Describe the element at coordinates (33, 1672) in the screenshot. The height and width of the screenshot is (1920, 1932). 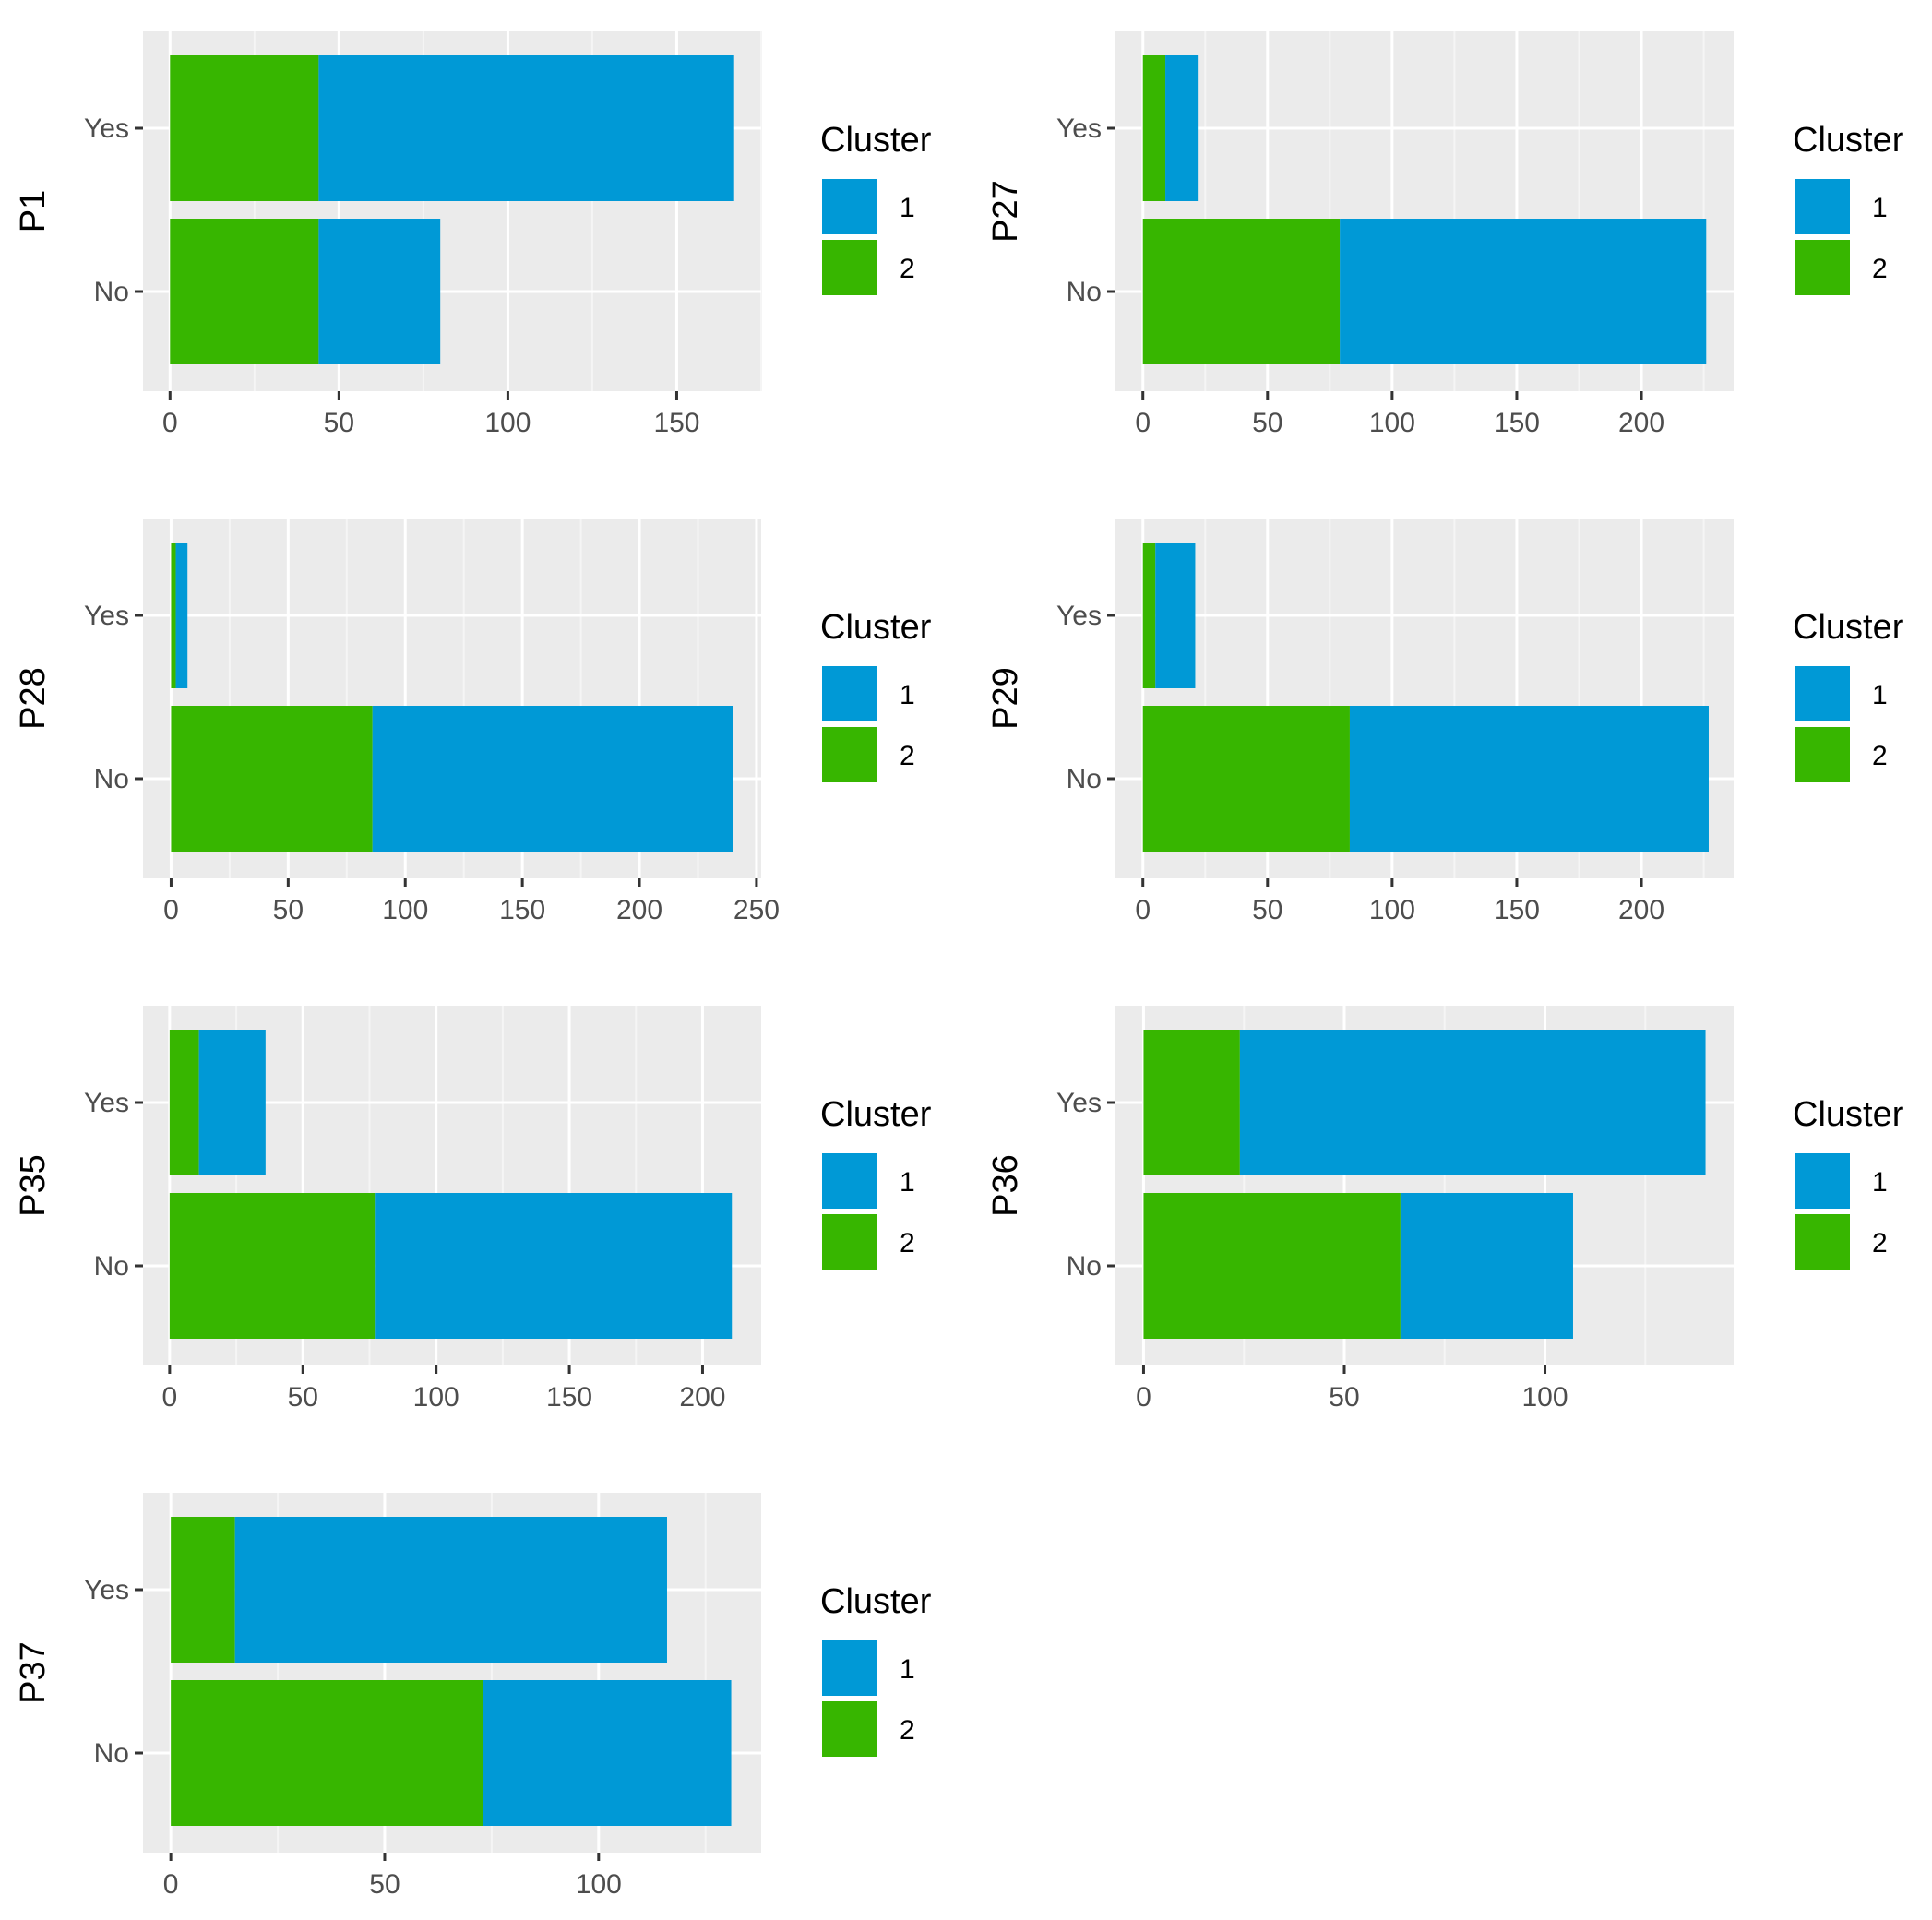
I see `y-axis-title: P37` at that location.